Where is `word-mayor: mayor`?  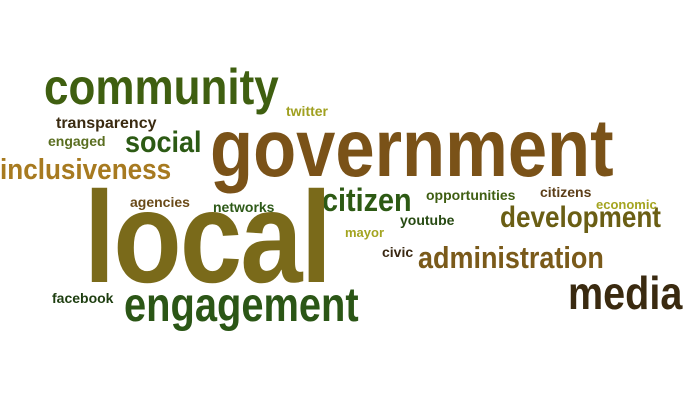
word-mayor: mayor is located at coordinates (365, 232).